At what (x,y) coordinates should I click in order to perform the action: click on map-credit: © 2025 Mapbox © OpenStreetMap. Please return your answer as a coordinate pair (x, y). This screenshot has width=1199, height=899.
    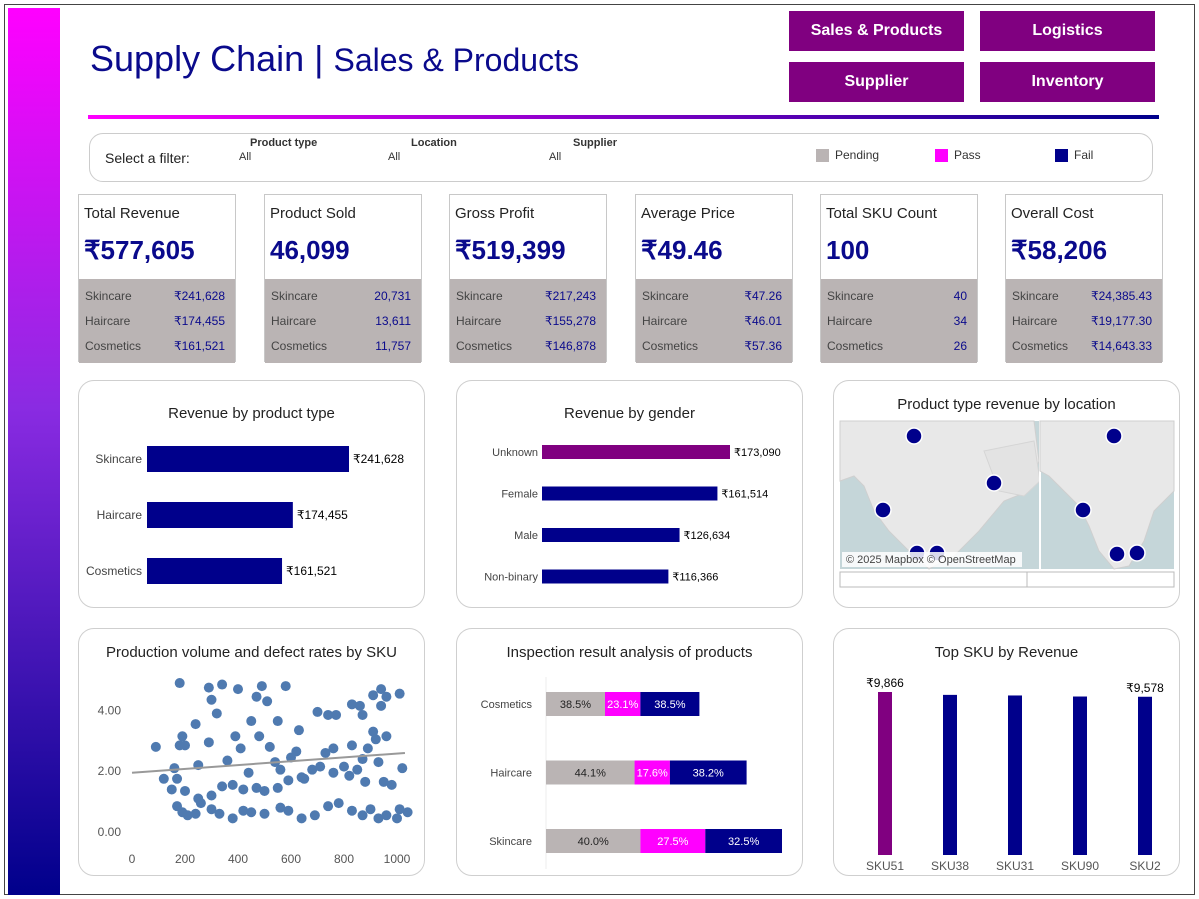
    Looking at the image, I should click on (931, 560).